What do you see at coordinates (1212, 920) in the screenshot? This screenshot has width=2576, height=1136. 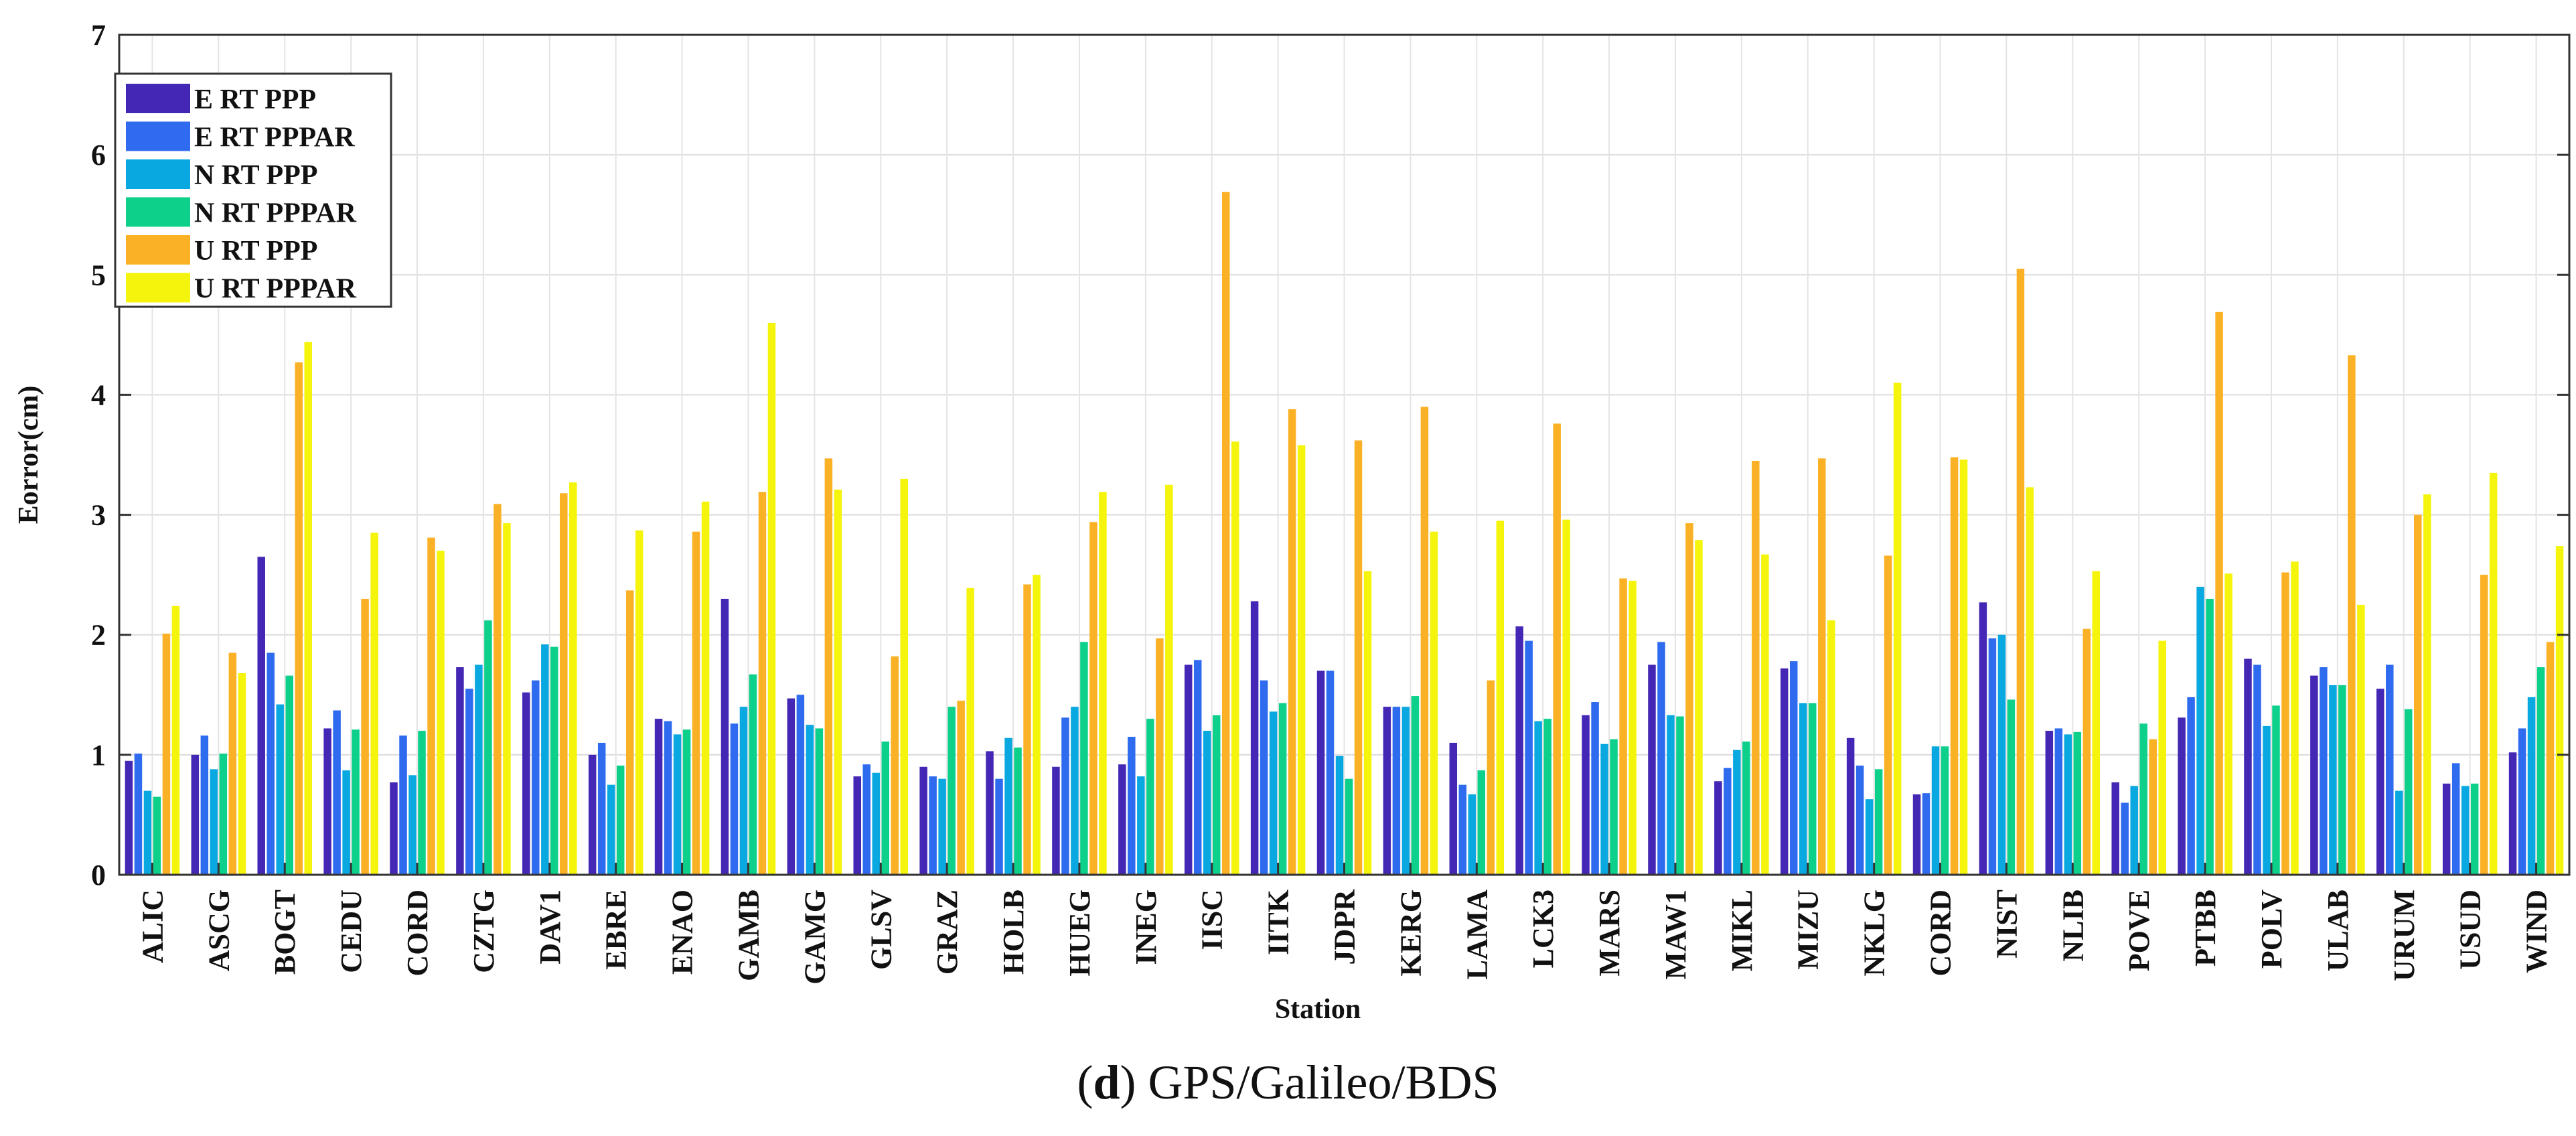 I see `x-tick-label: IISC` at bounding box center [1212, 920].